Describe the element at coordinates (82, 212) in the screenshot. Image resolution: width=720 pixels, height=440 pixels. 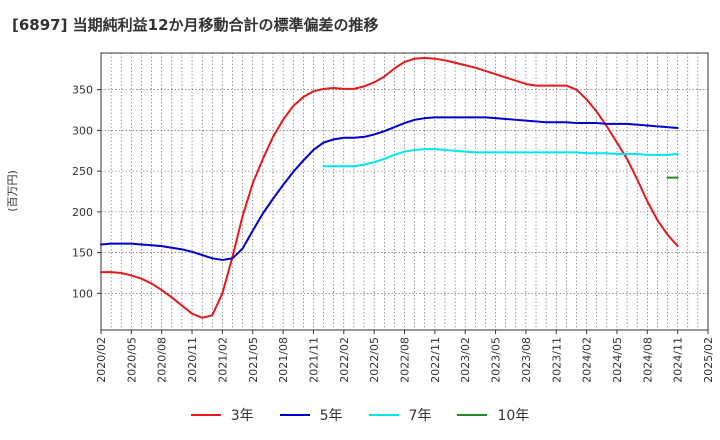
I see `y-tick-label: 200` at that location.